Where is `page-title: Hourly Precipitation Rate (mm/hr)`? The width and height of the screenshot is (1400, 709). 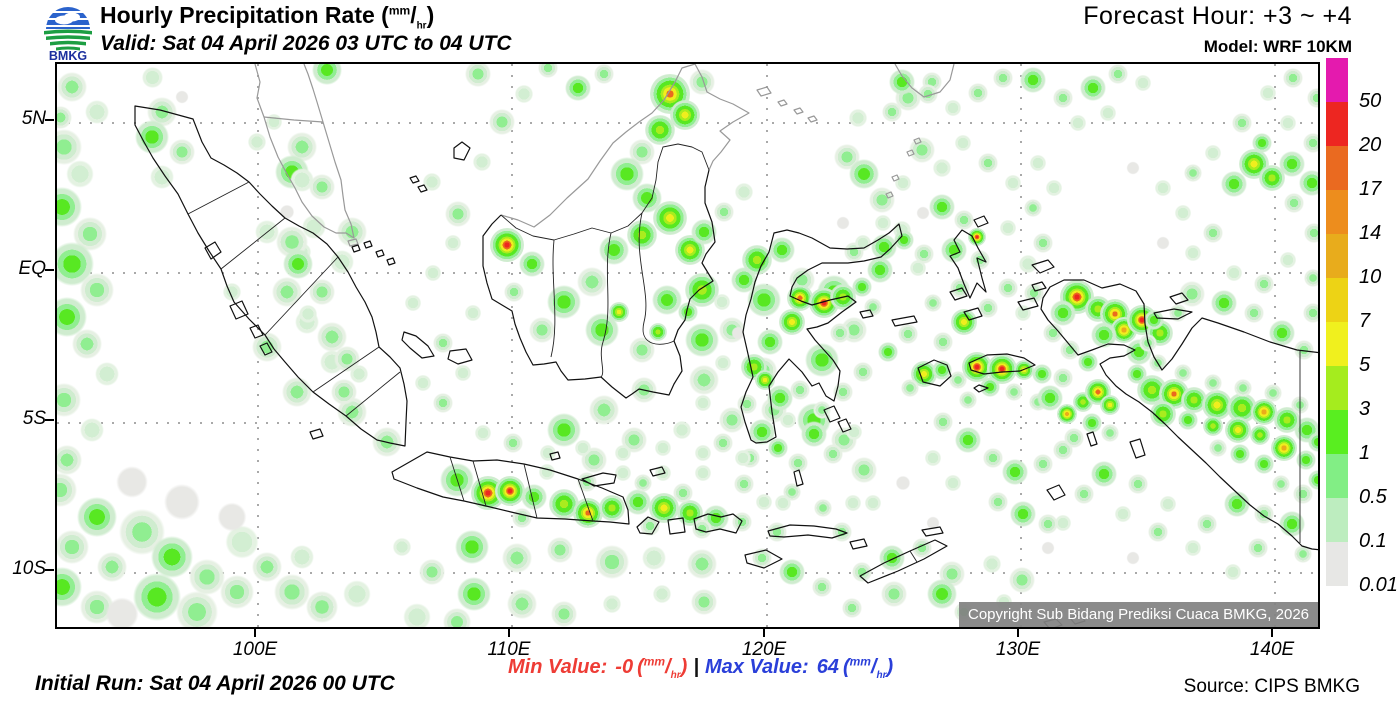 page-title: Hourly Precipitation Rate (mm/hr) is located at coordinates (306, 16).